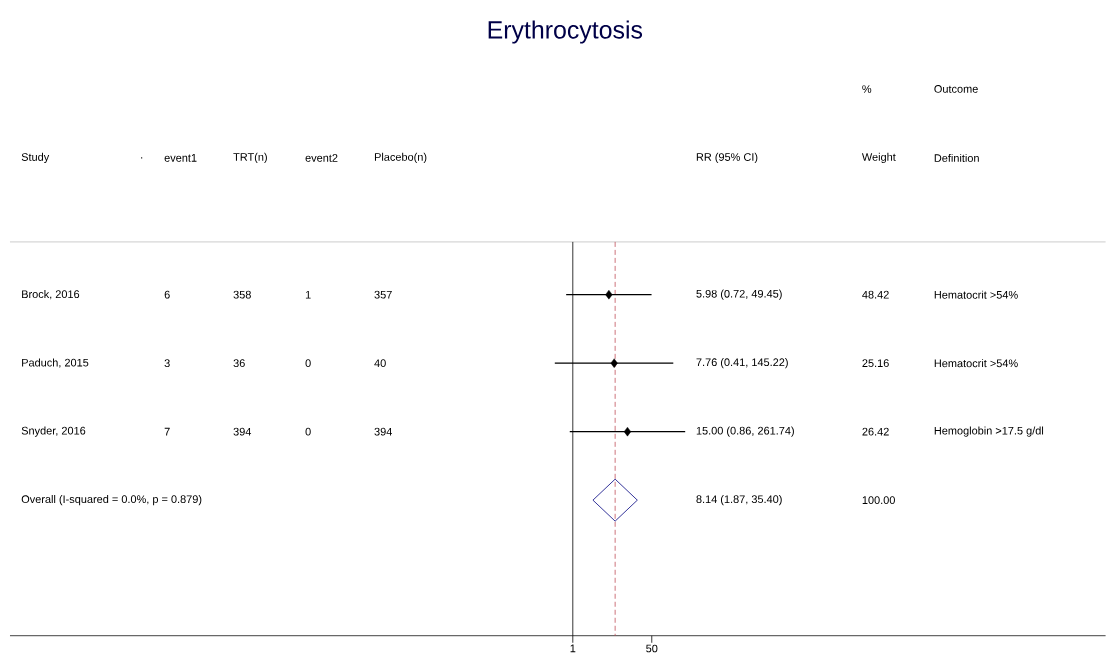 The height and width of the screenshot is (665, 1106). Describe the element at coordinates (875, 294) in the screenshot. I see `annotation: 48.42` at that location.